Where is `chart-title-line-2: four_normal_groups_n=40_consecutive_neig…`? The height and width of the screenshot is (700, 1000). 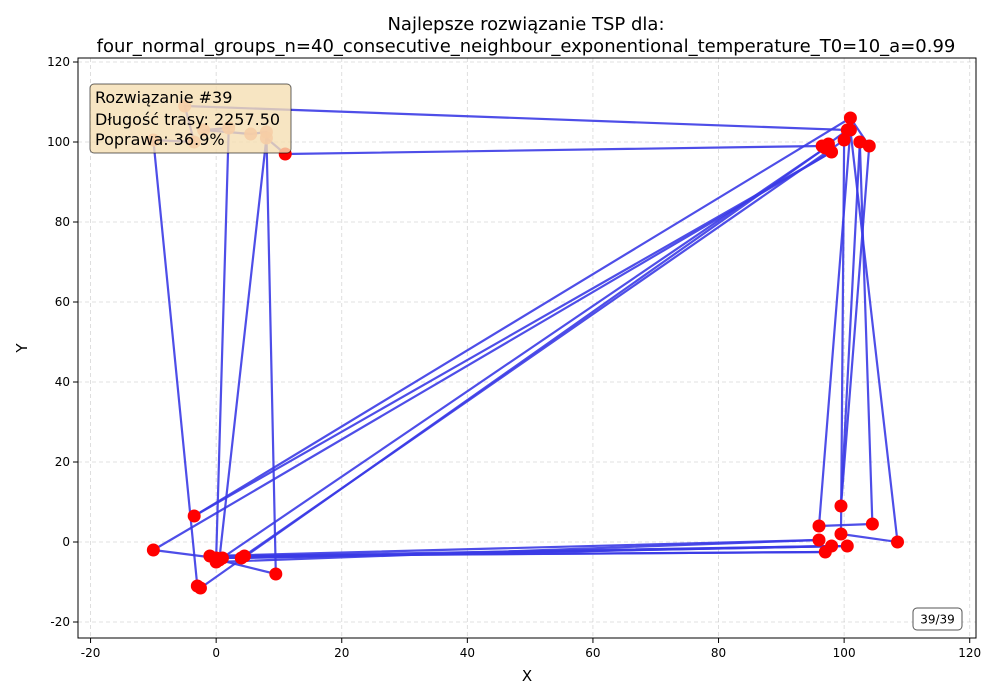 chart-title-line-2: four_normal_groups_n=40_consecutive_neig… is located at coordinates (526, 46).